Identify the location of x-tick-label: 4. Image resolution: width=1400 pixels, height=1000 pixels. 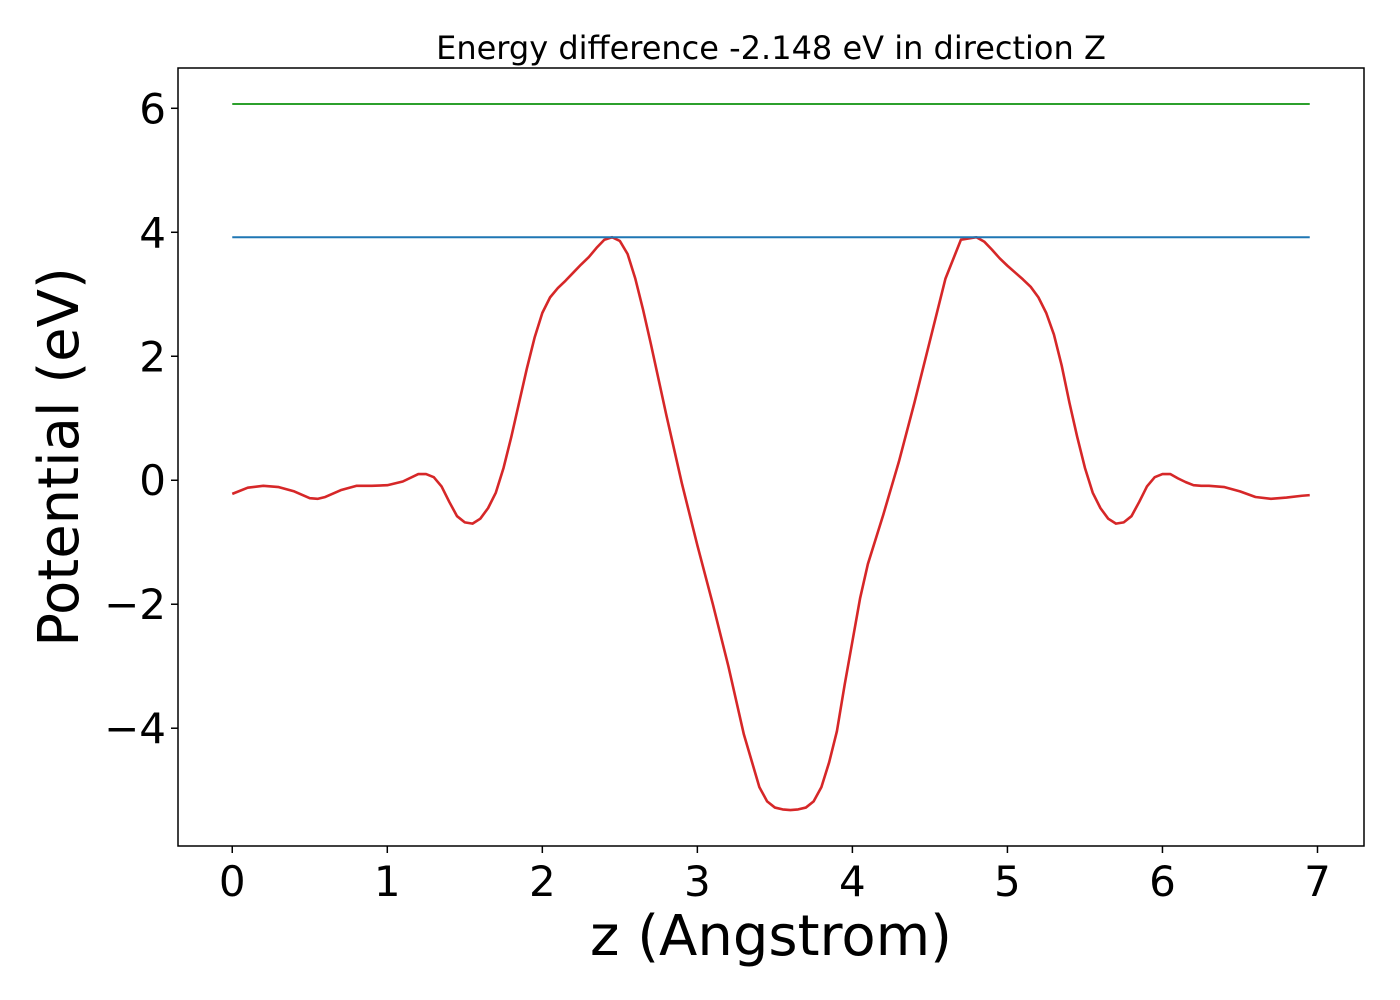
(852, 881).